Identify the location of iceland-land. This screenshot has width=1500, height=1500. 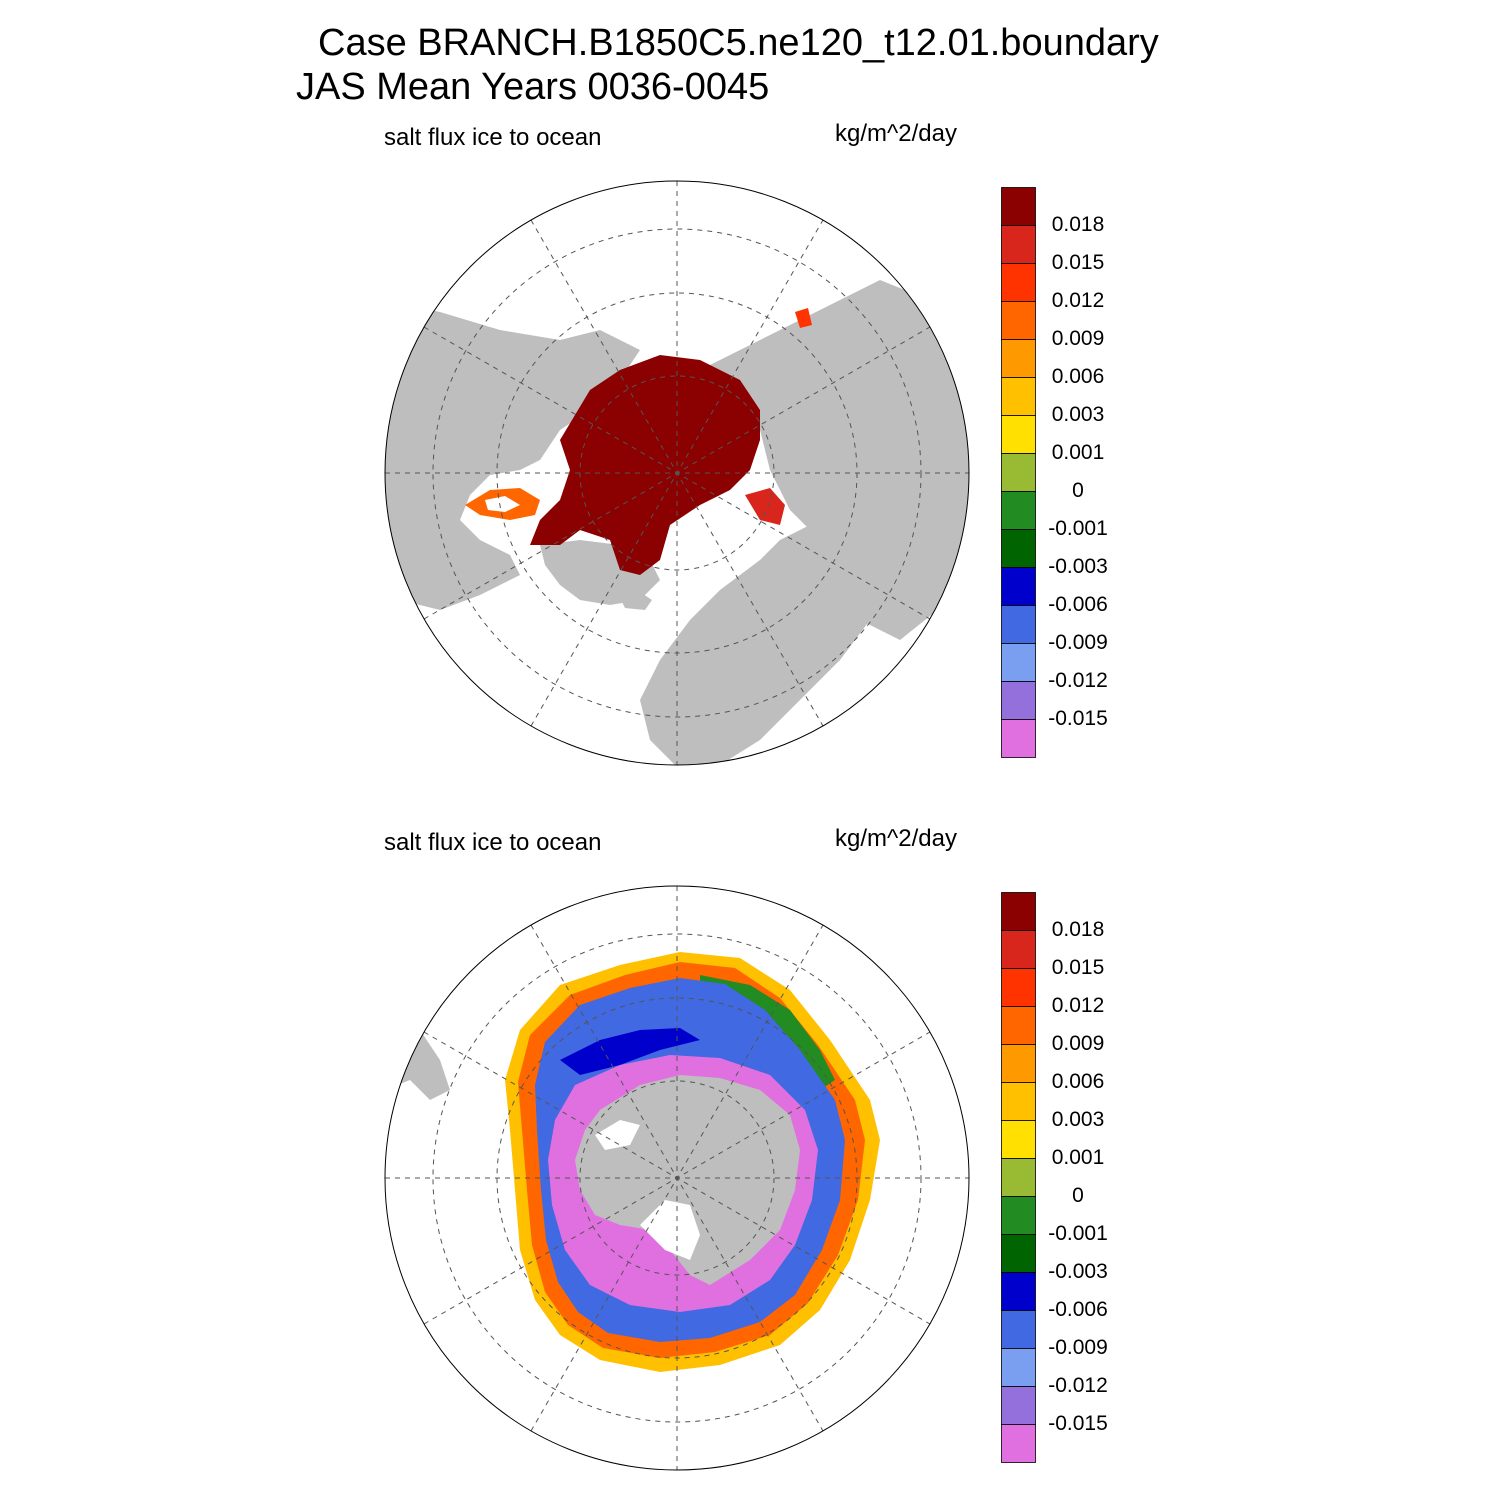
(636, 601).